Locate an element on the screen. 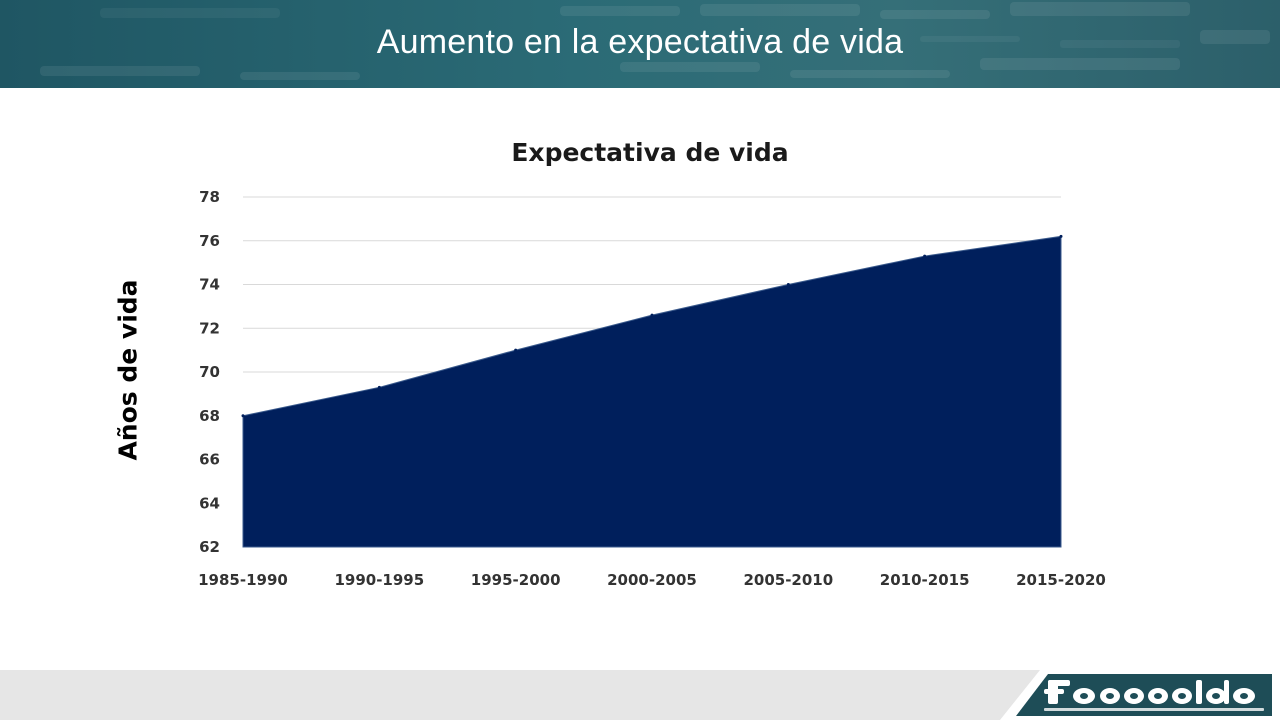  y-tick-label: 70 is located at coordinates (209, 372).